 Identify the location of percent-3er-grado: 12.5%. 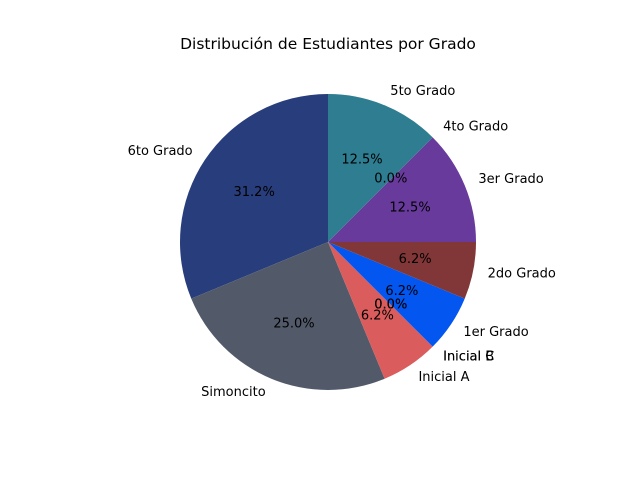
(409, 208).